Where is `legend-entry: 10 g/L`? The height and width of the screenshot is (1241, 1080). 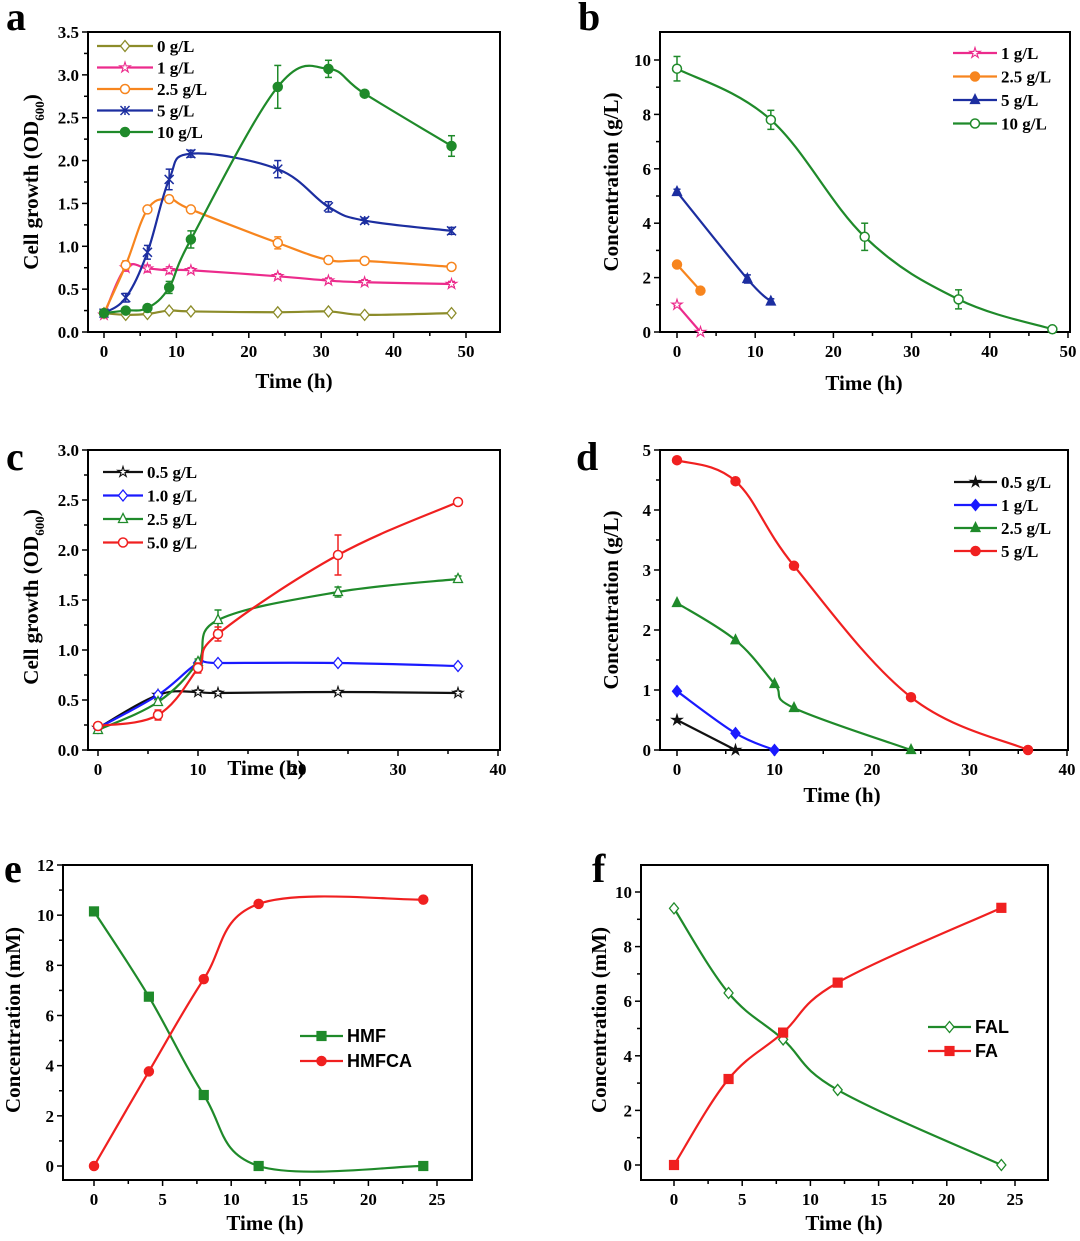
legend-entry: 10 g/L is located at coordinates (1000, 124).